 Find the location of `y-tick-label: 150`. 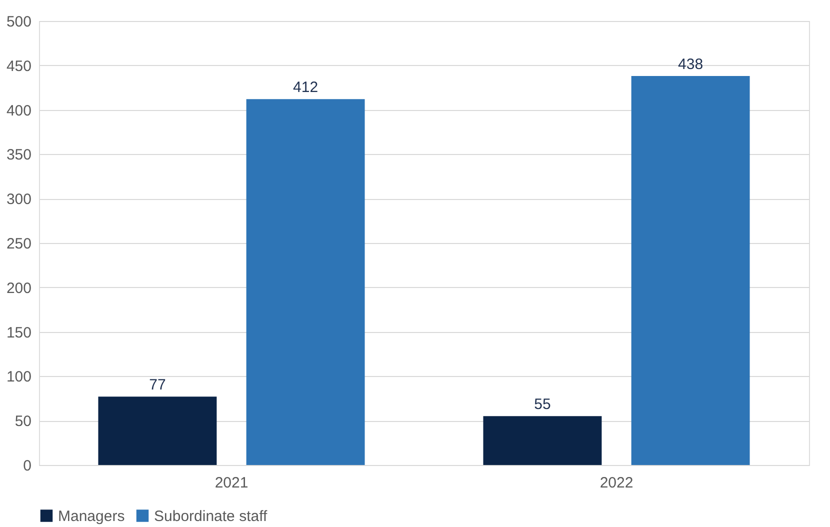

y-tick-label: 150 is located at coordinates (19, 333).